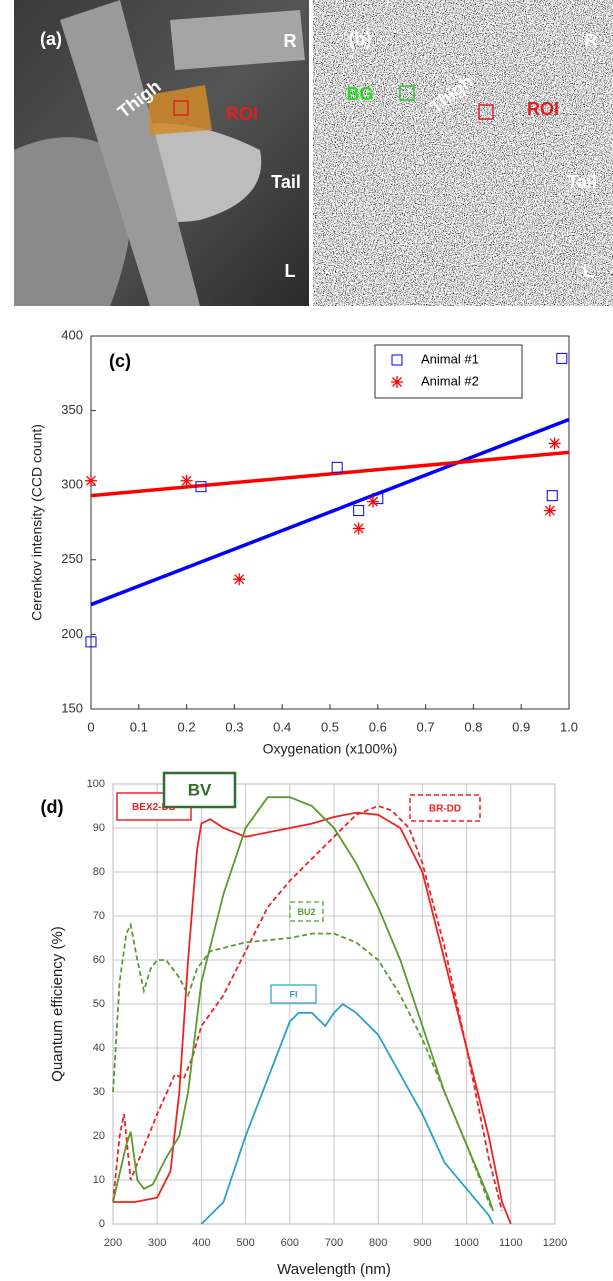 The image size is (613, 1281). I want to click on x-tick-label: 300, so click(157, 1243).